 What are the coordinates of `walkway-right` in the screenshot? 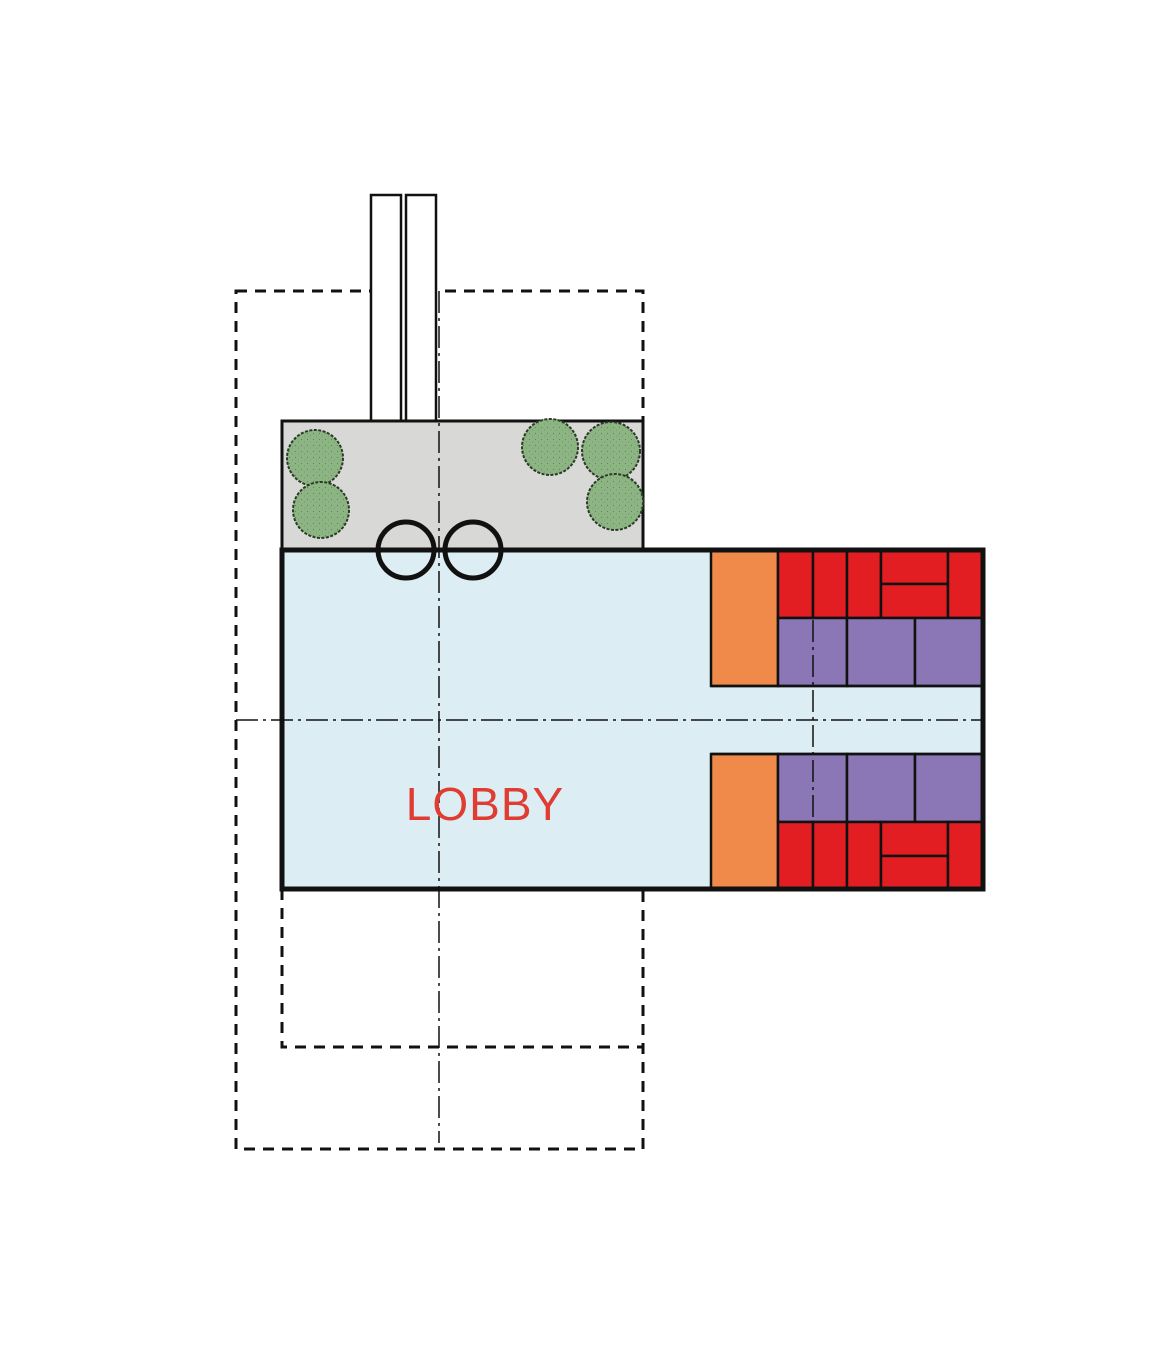 It's located at (421, 308).